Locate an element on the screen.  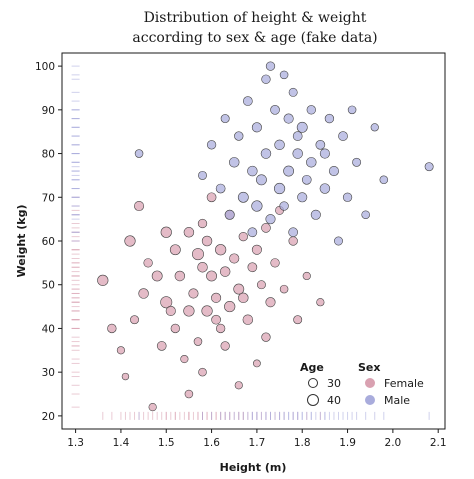
legend-female-marker is located at coordinates (370, 383).